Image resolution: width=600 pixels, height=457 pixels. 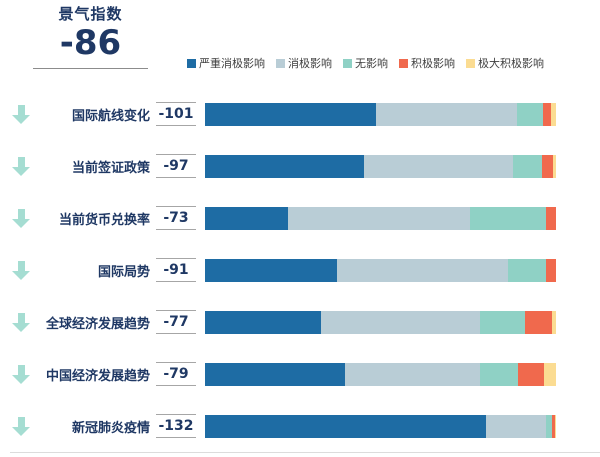 I want to click on factor-row: 国际航线变化 -101, so click(x=300, y=114).